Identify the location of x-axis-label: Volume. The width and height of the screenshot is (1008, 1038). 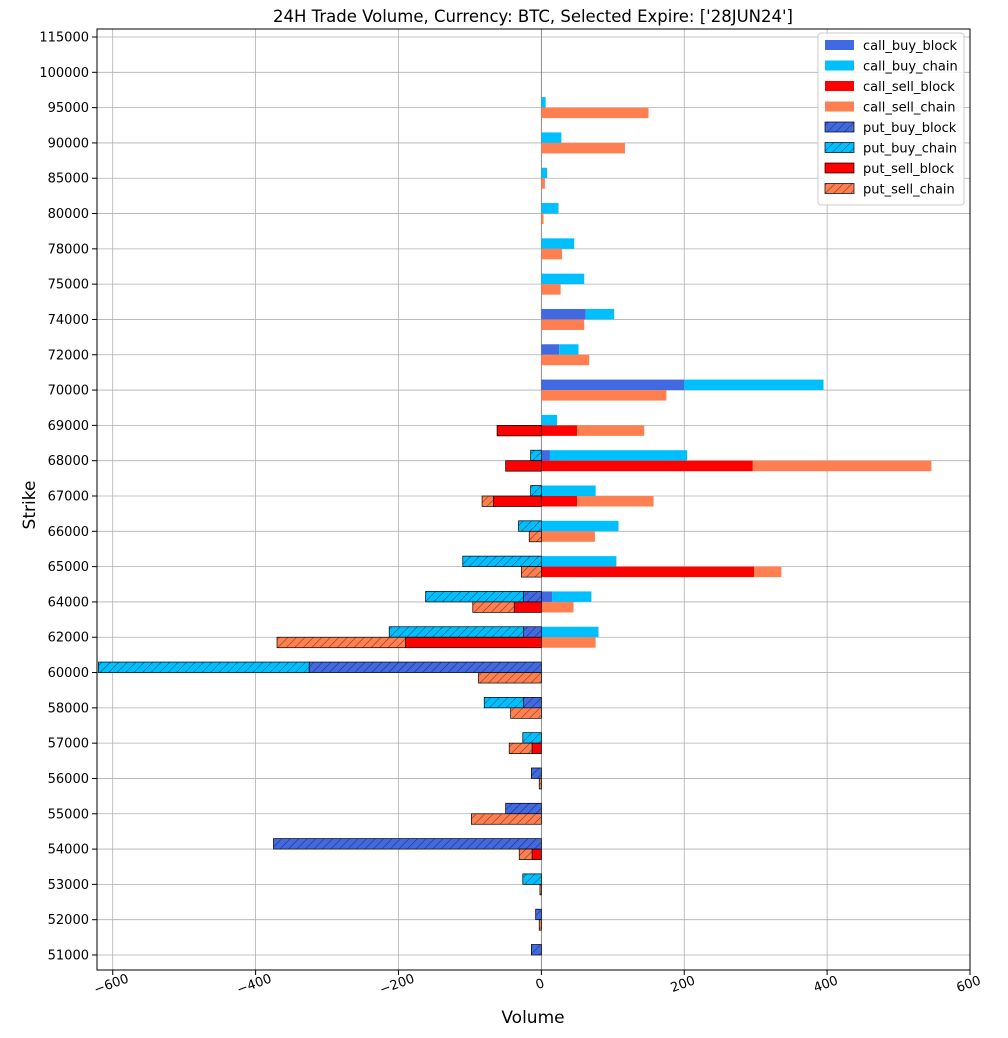
(532, 1018).